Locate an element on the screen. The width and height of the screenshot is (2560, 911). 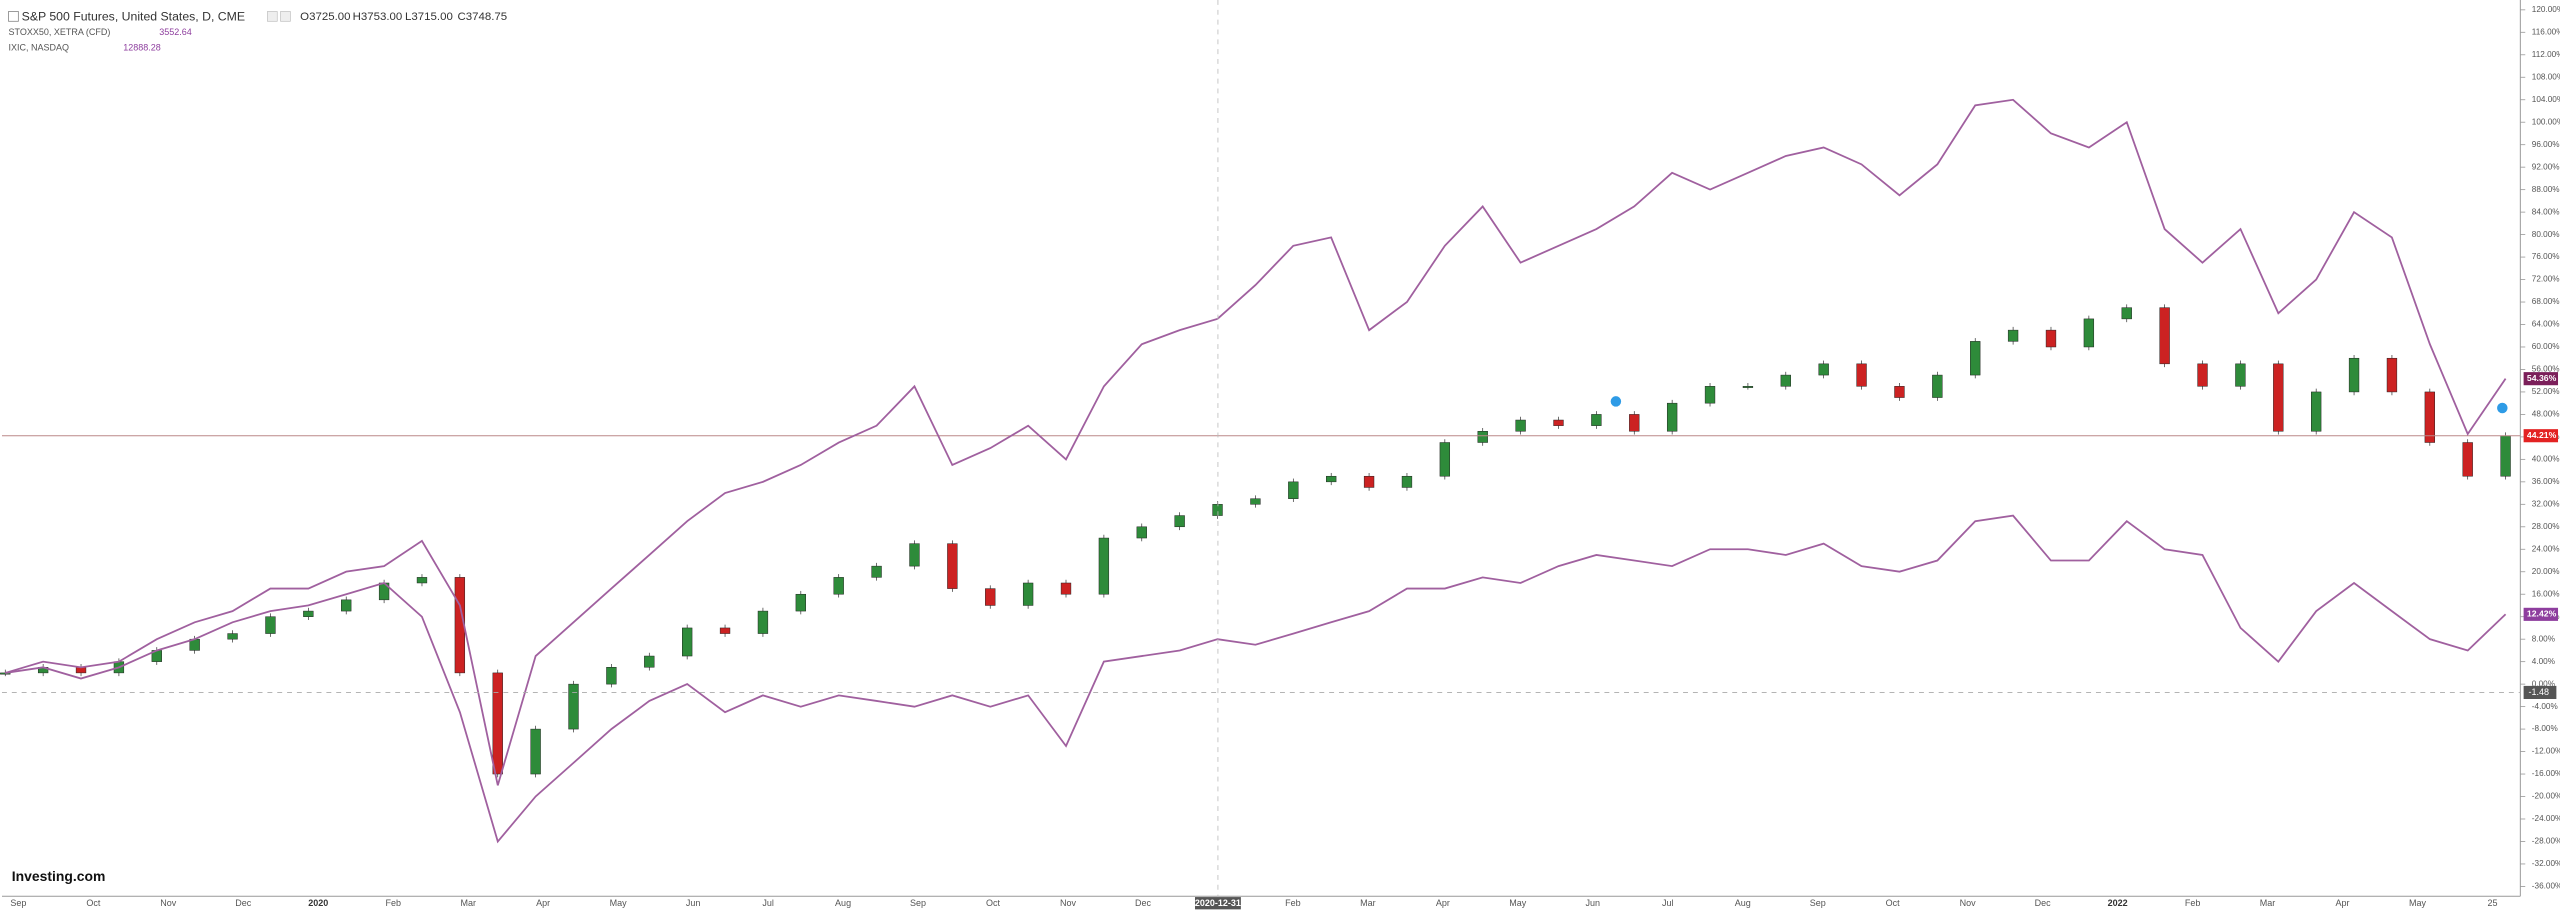
y-tick-label: 48.00% is located at coordinates (2546, 414).